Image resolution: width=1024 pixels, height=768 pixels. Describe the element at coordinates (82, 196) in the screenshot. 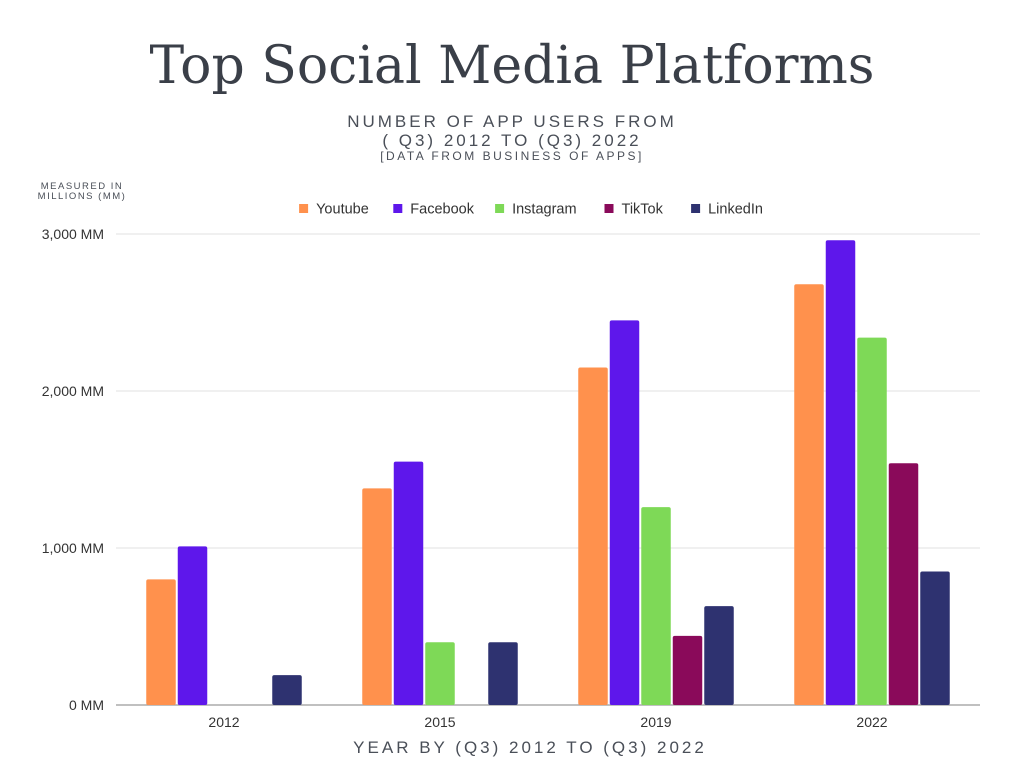

I see `unit-label-line-2: MILLIONS (MM)` at that location.